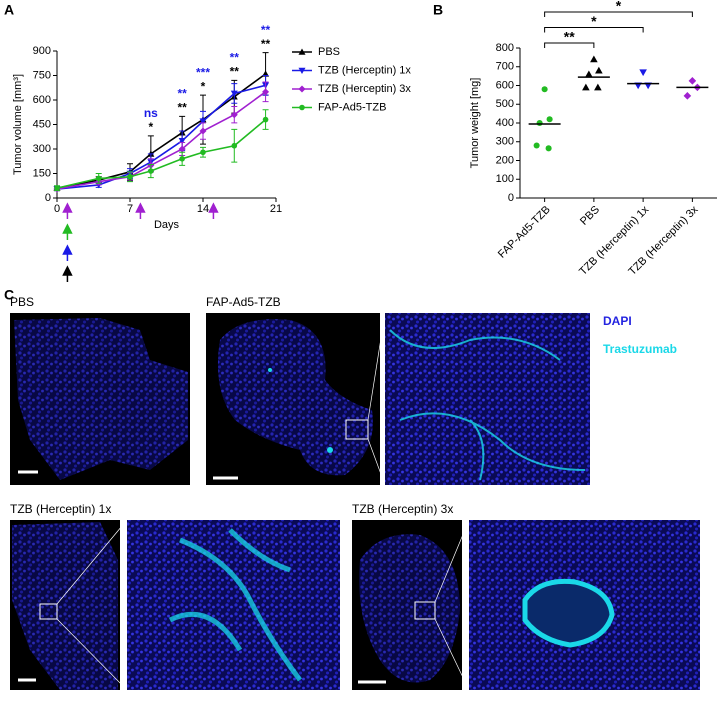 The width and height of the screenshot is (726, 703). I want to click on image-label: PBS, so click(22, 302).